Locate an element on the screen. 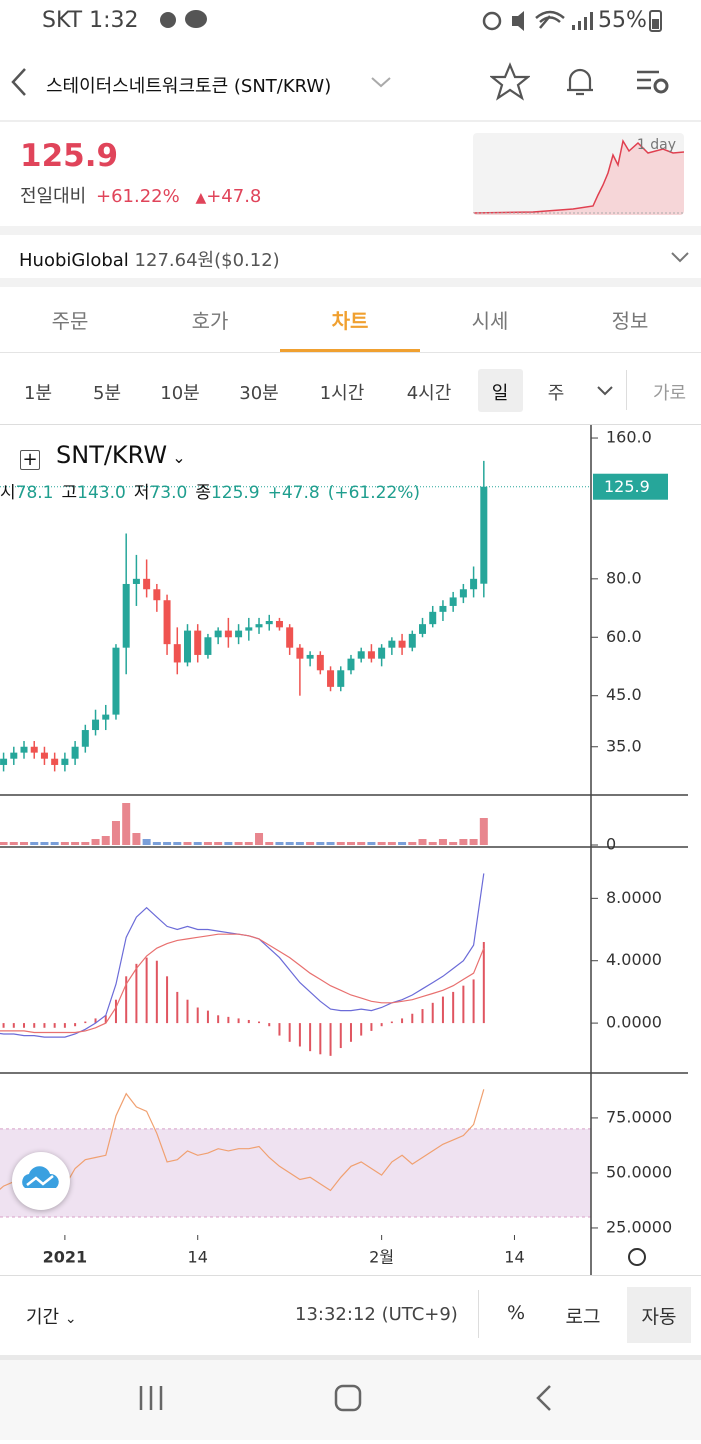 The height and width of the screenshot is (1444, 701). last-price-badge is located at coordinates (630, 486).